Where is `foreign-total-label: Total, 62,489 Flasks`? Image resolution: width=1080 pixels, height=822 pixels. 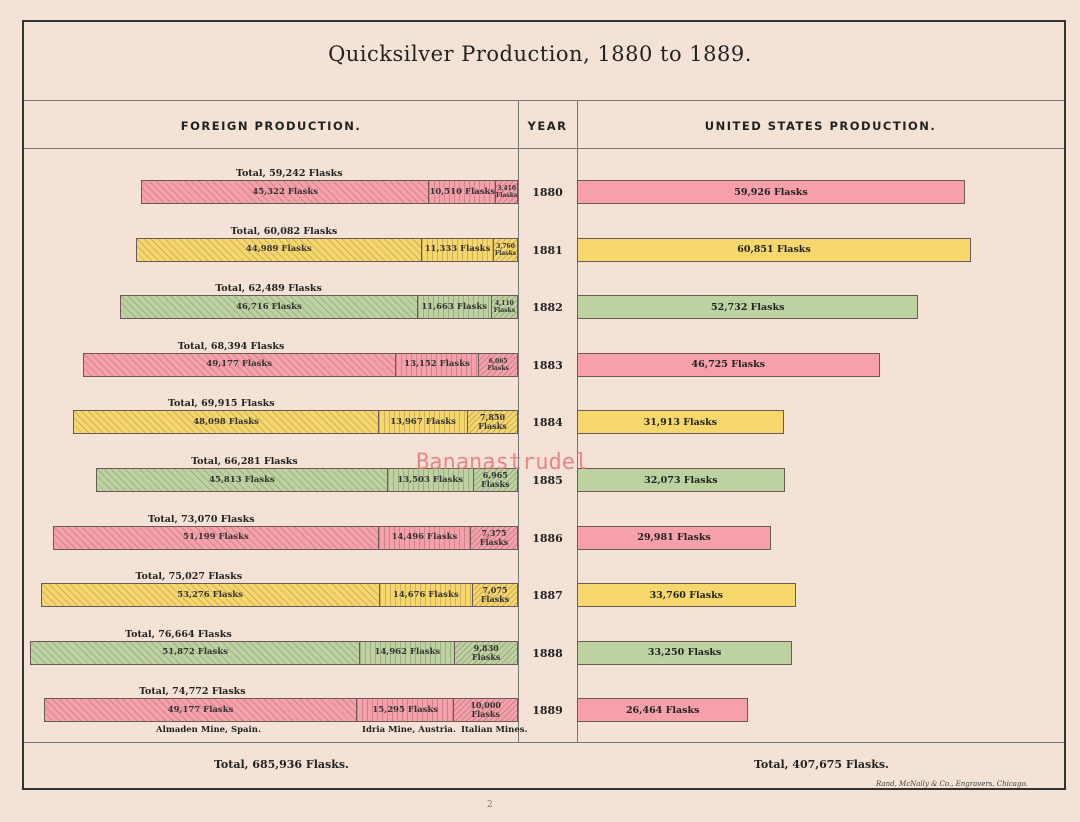 foreign-total-label: Total, 62,489 Flasks is located at coordinates (268, 289).